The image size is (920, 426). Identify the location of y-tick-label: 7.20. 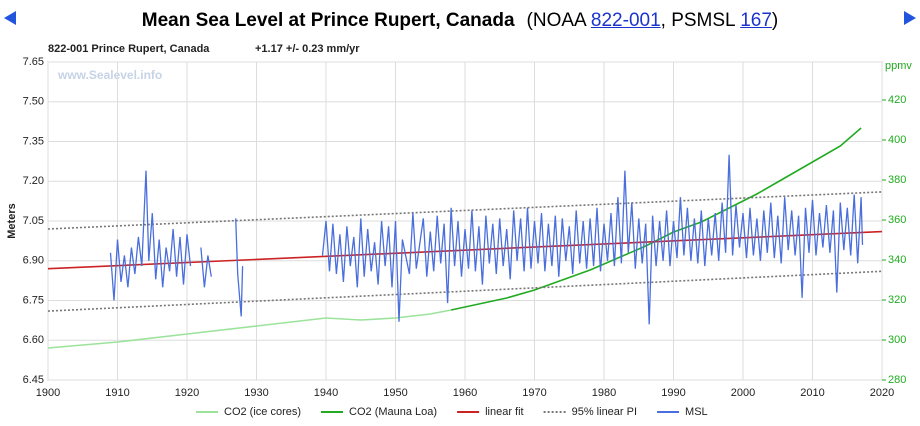
(33, 181).